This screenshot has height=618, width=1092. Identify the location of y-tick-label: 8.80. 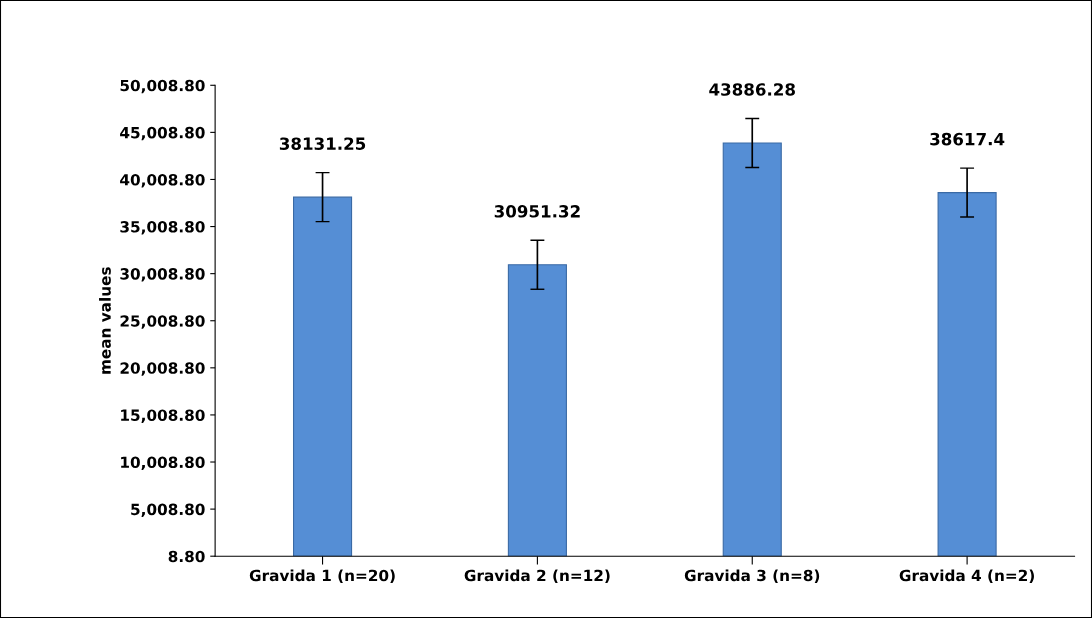
(186, 556).